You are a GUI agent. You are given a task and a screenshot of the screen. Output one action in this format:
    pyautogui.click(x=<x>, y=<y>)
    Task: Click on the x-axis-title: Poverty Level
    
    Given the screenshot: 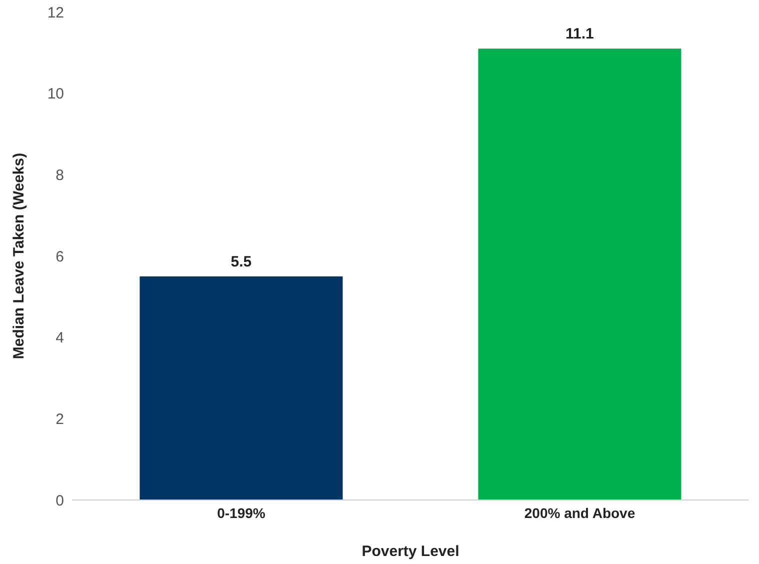 What is the action you would take?
    pyautogui.click(x=411, y=551)
    